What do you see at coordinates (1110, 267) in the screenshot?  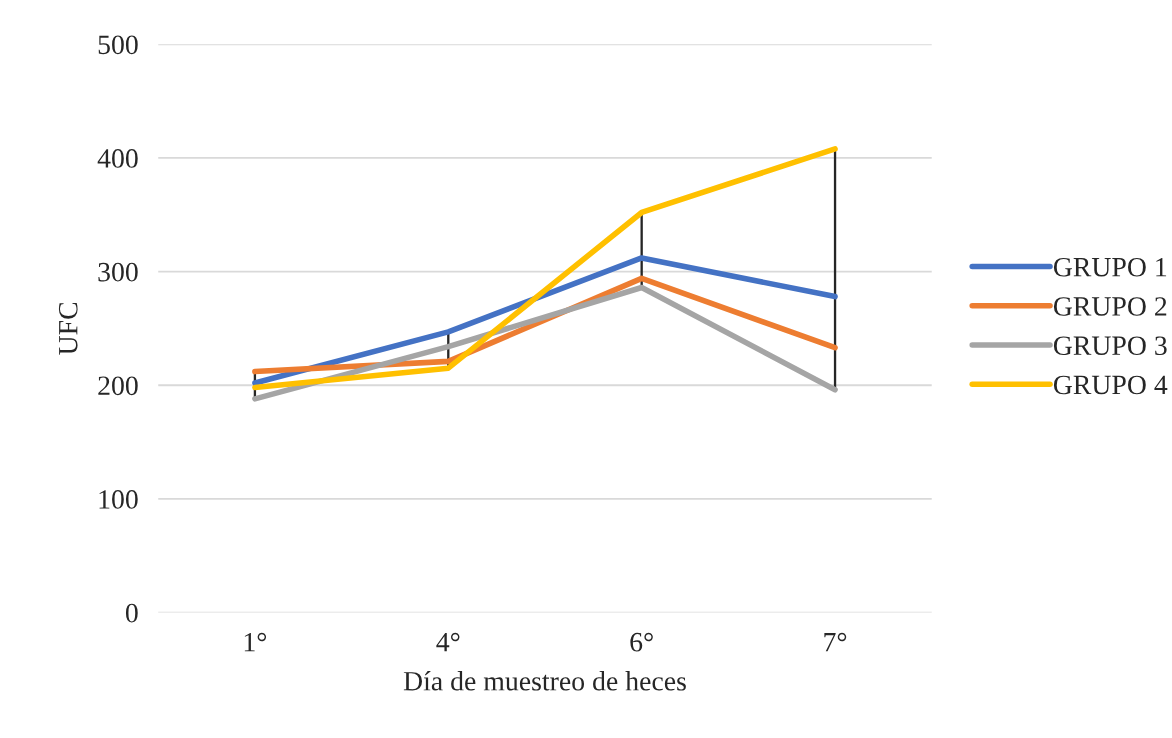 I see `legend-label: GRUPO 1` at bounding box center [1110, 267].